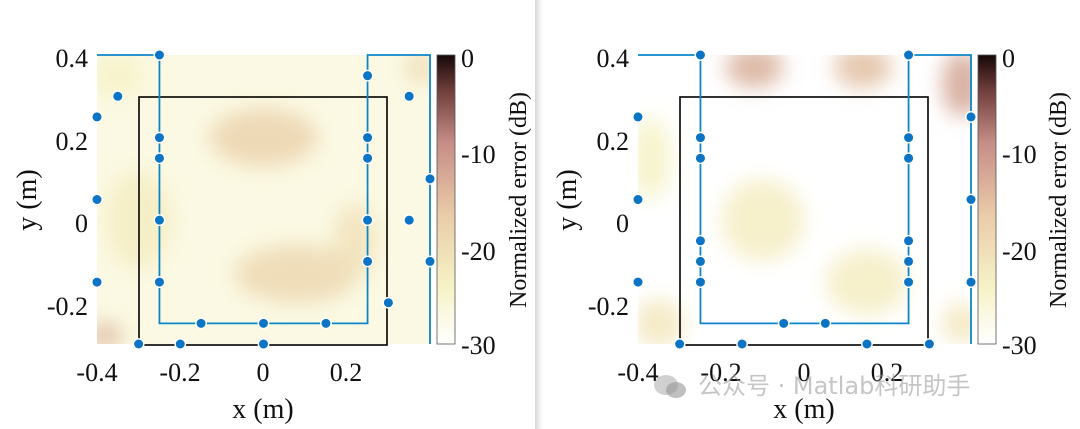  I want to click on x-ticks-right: -0.4 -0.2 0 0.2, so click(760, 372).